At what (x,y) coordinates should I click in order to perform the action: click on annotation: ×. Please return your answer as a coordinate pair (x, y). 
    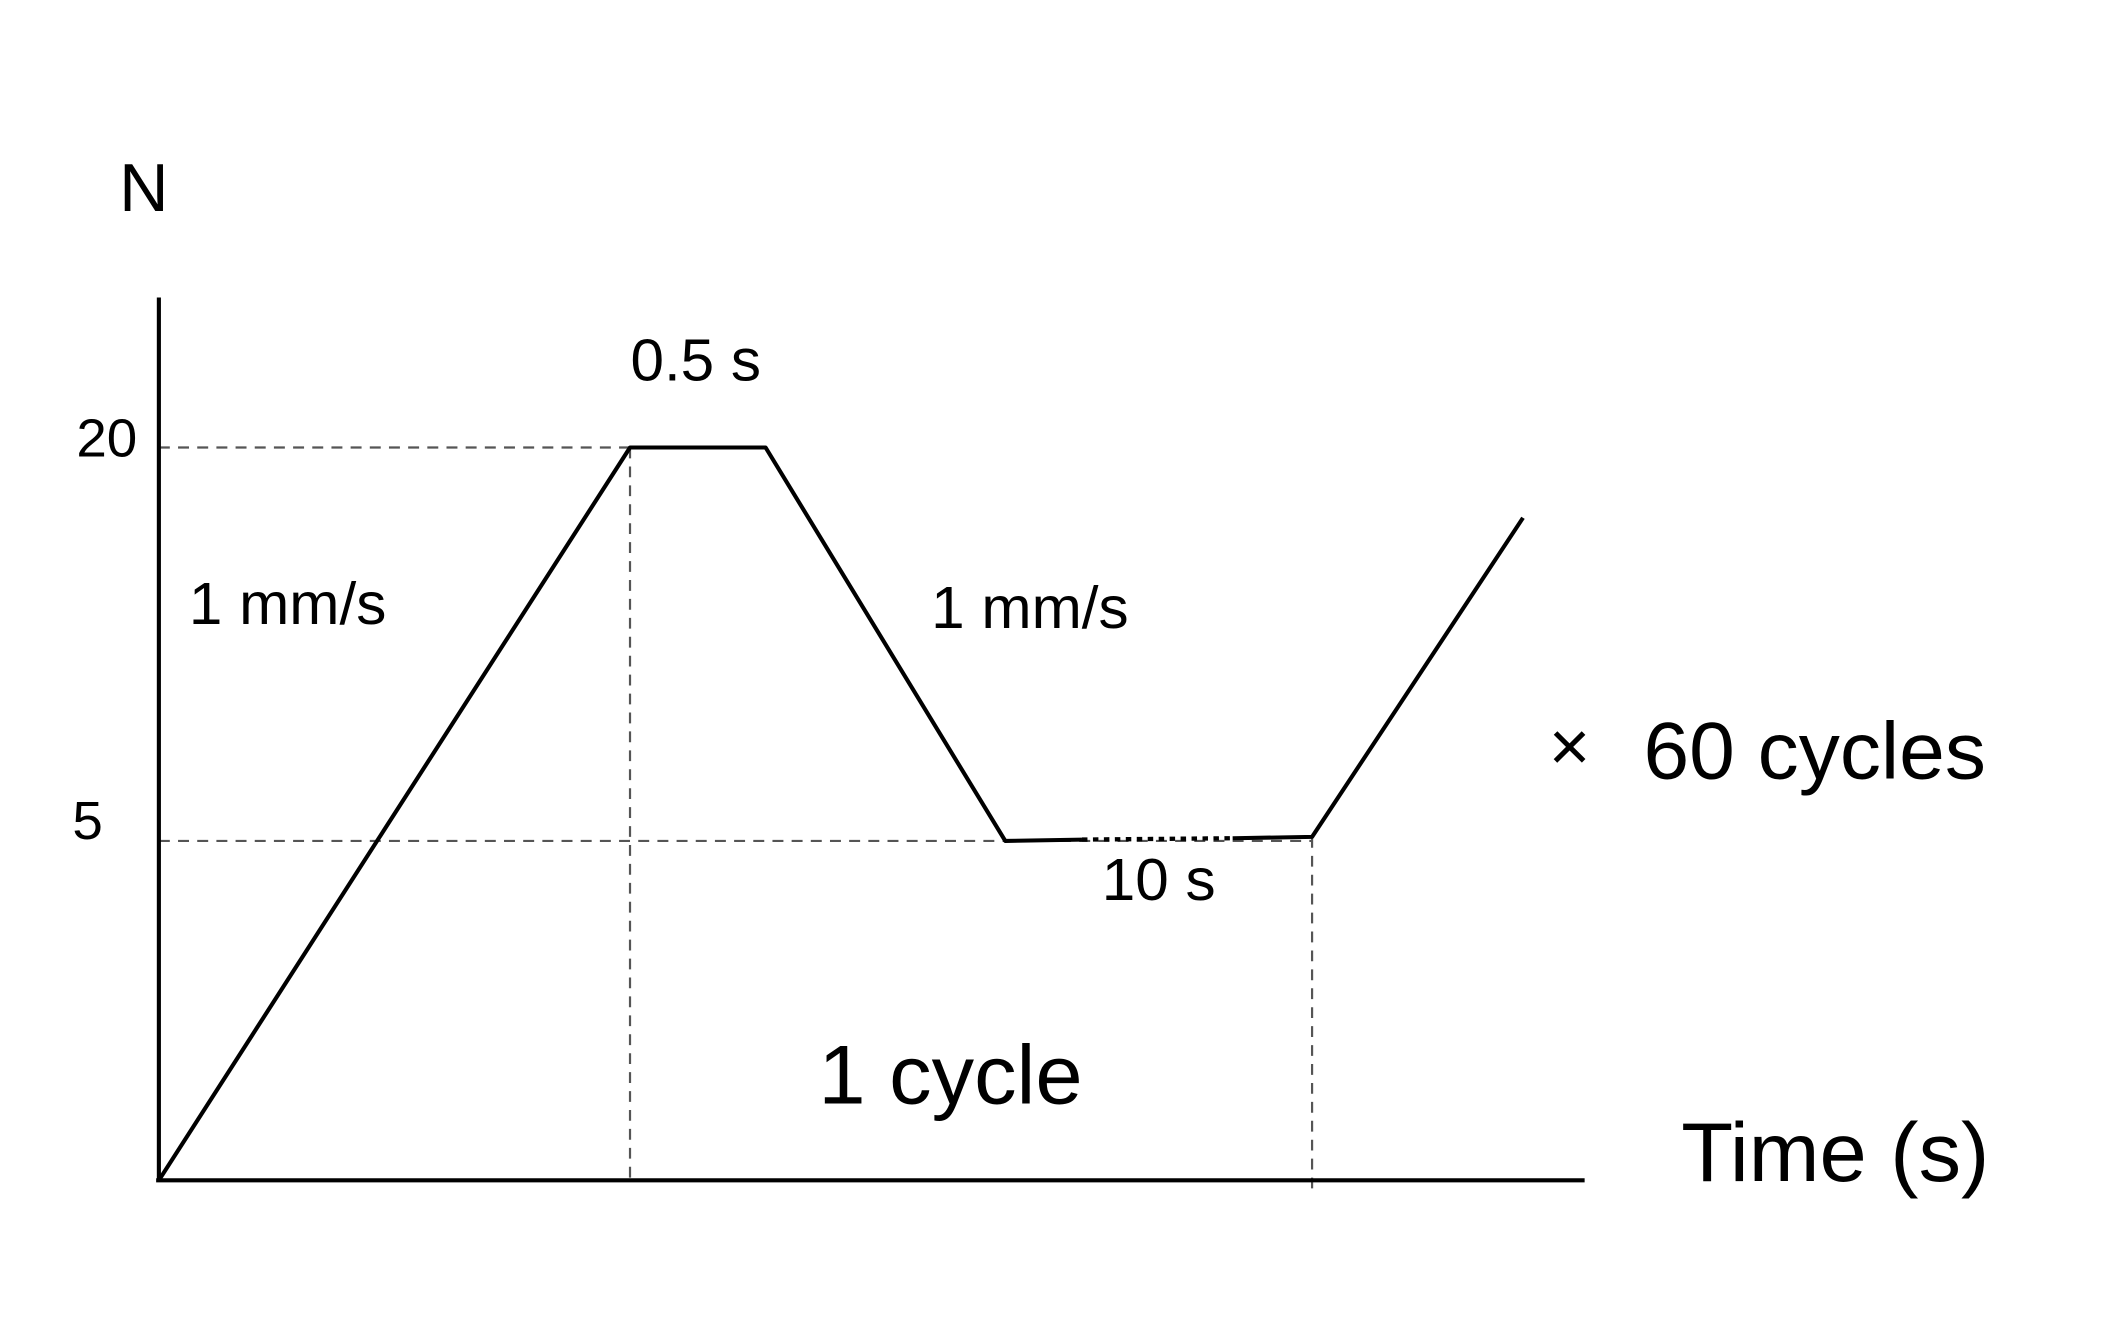
    Looking at the image, I should click on (1570, 746).